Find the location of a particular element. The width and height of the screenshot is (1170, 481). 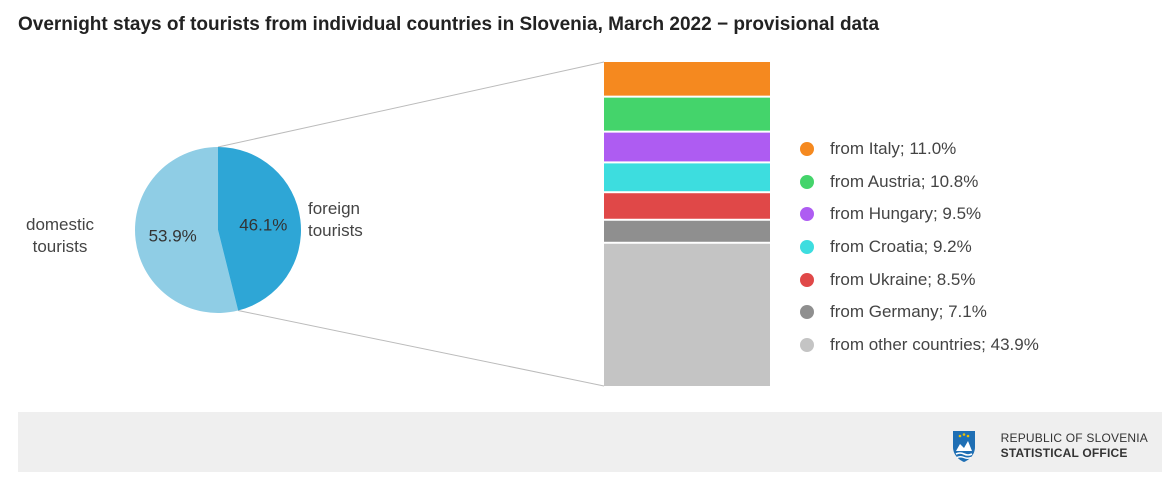

pie-slice-foreign-tourists is located at coordinates (259, 229).